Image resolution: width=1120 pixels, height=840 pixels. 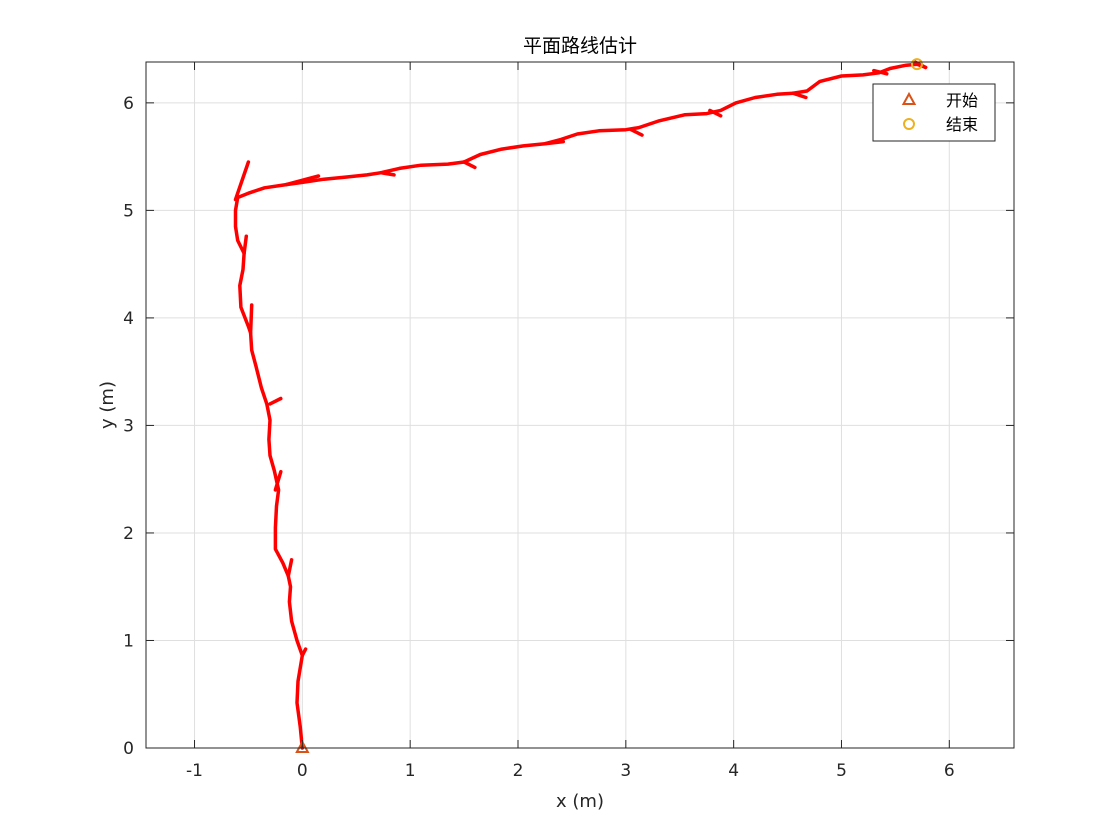 What do you see at coordinates (949, 771) in the screenshot?
I see `x-tick-label: 6` at bounding box center [949, 771].